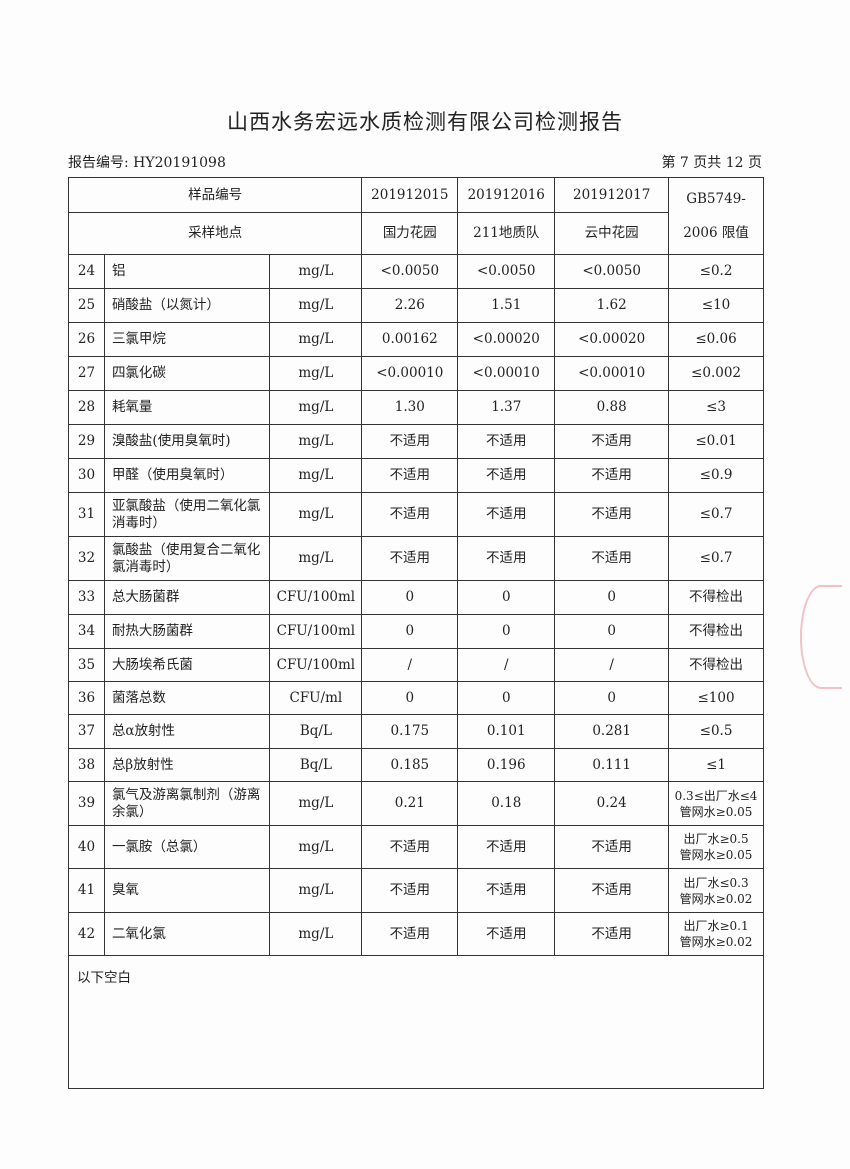 The width and height of the screenshot is (850, 1169). What do you see at coordinates (86, 339) in the screenshot?
I see `row-number: 26` at bounding box center [86, 339].